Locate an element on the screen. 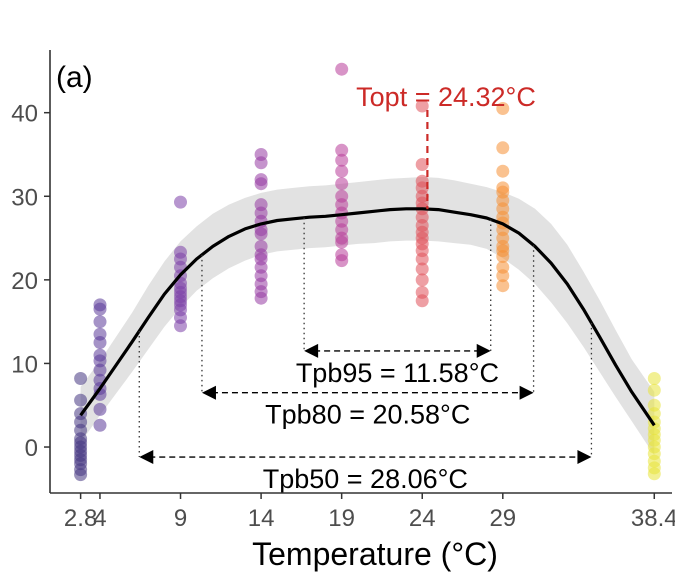 The height and width of the screenshot is (583, 675). x-tick-label: 2.8 is located at coordinates (80, 518).